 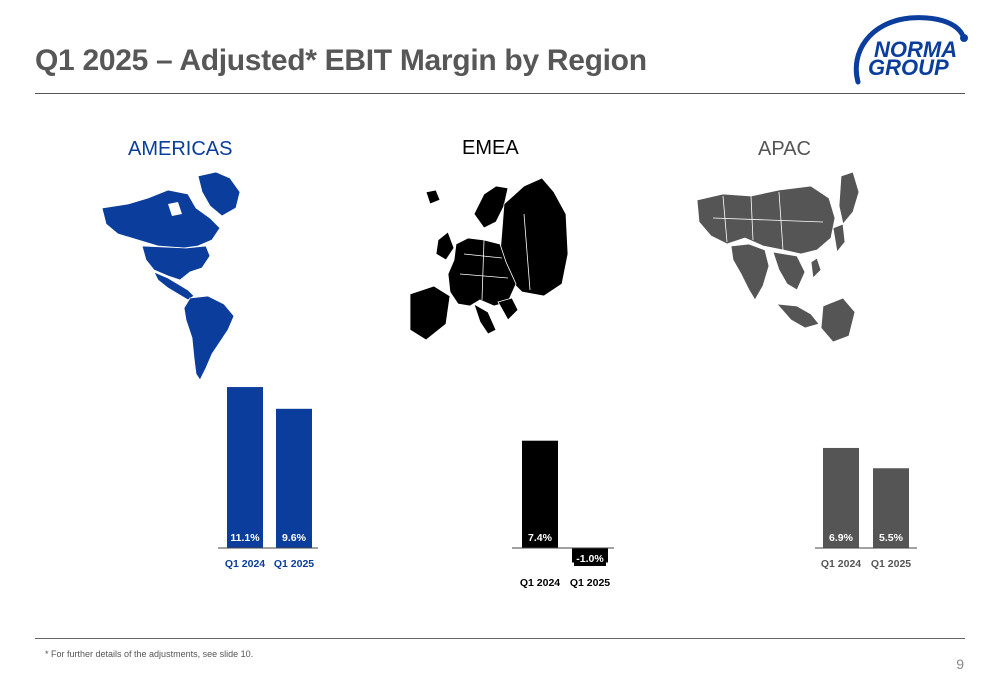 I want to click on europe-map-icon, so click(x=489, y=259).